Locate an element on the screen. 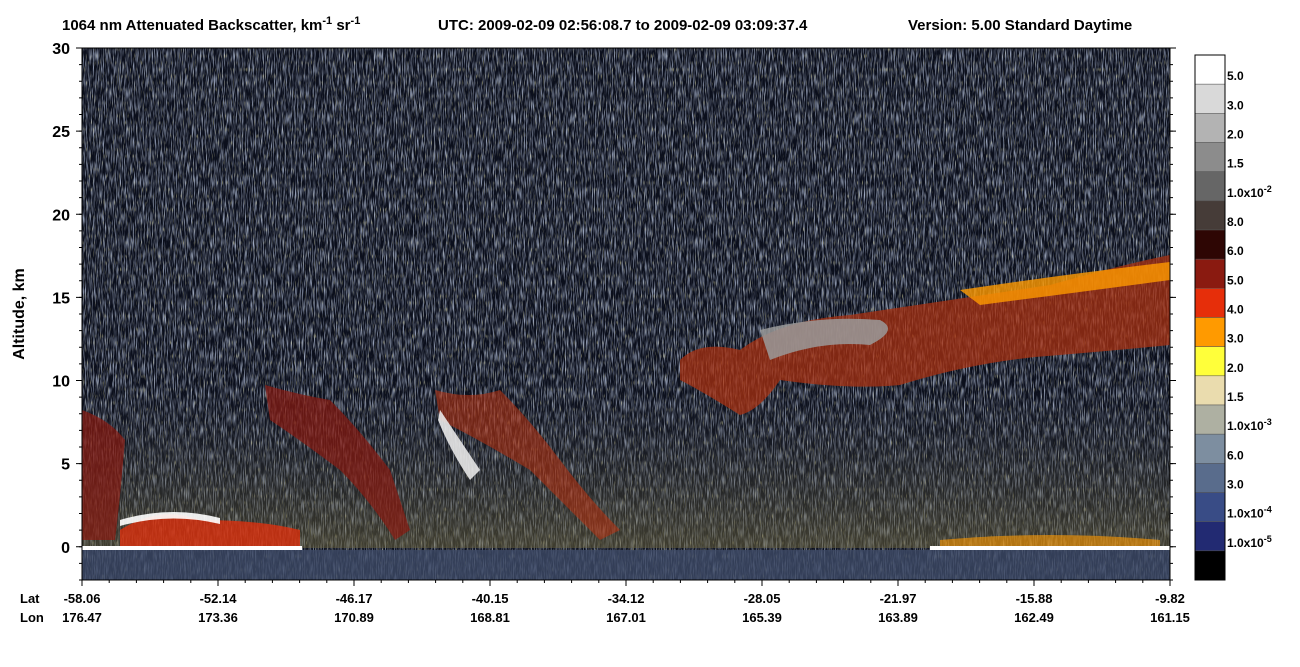 Image resolution: width=1300 pixels, height=667 pixels. y-tick-label: 10 is located at coordinates (61, 382).